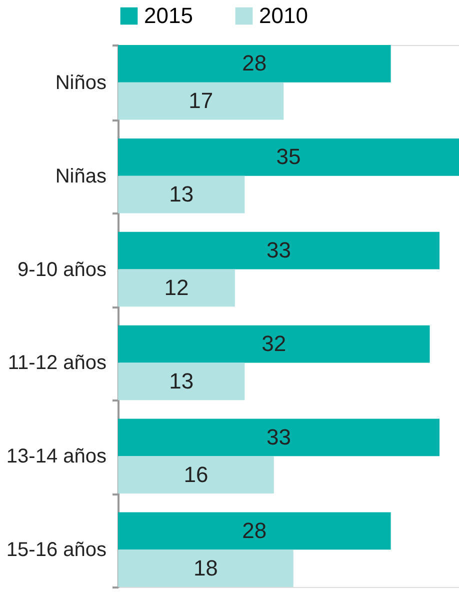 The width and height of the screenshot is (459, 593). I want to click on y-tick-label: Niños, so click(80, 83).